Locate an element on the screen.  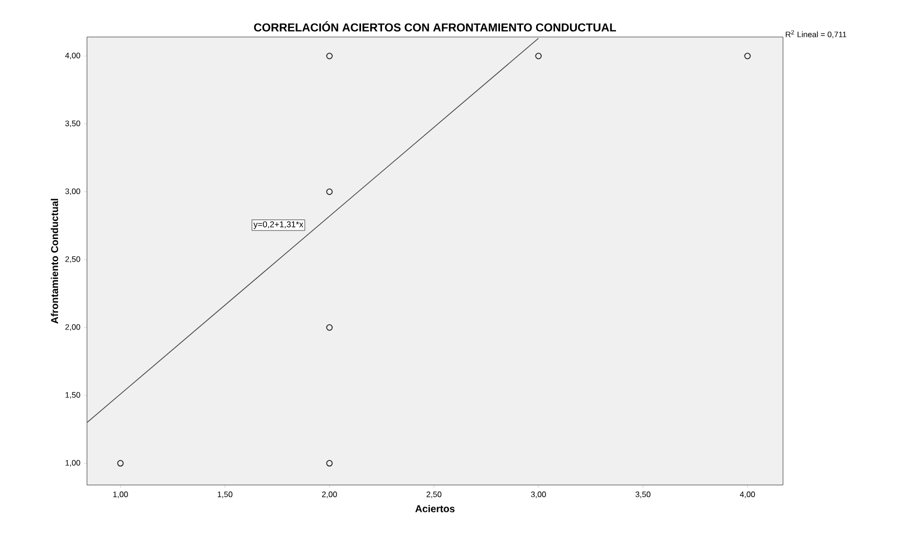
annotation: y=0,2+1,31*x is located at coordinates (278, 225).